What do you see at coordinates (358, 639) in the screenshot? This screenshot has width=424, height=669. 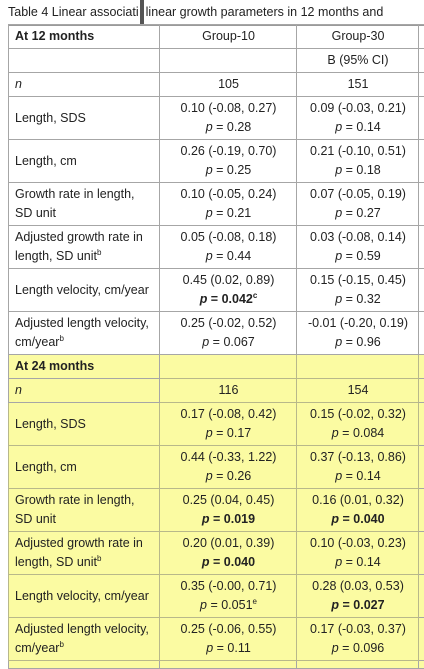 I see `group30-cell: 0.17 (-0.03, 0.37)p = 0.096` at bounding box center [358, 639].